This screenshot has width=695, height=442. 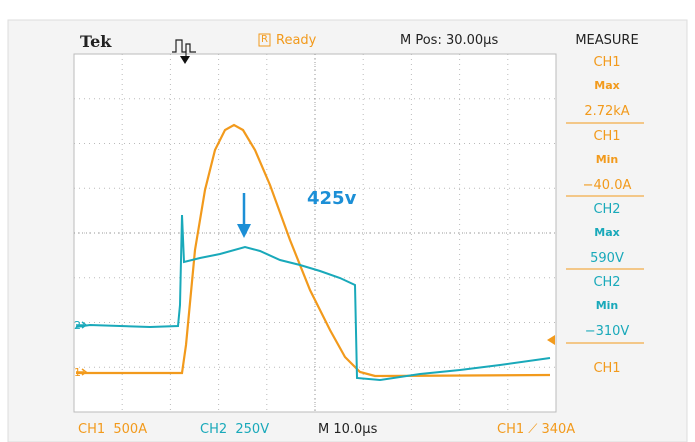 I want to click on annotation-arrowhead, so click(x=244, y=231).